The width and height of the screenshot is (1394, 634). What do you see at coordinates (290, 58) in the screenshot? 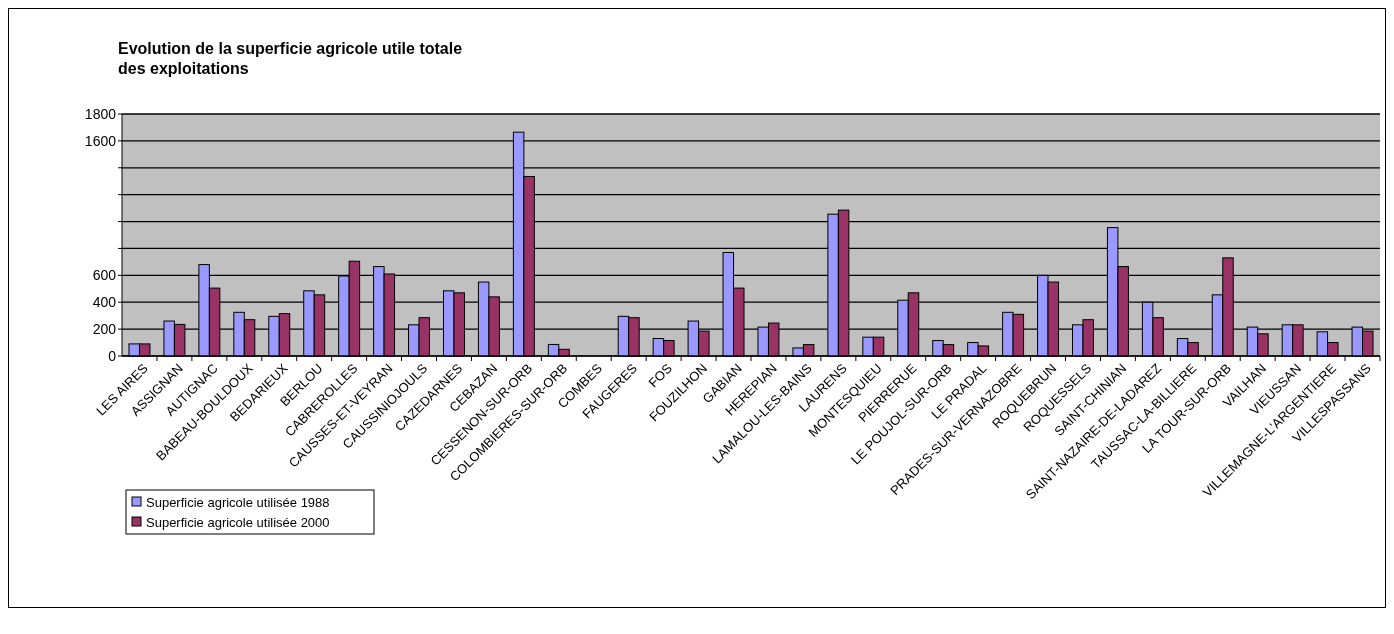
I see `chart-title: Evolution de la superficie agricole utile totale des exploitations` at bounding box center [290, 58].